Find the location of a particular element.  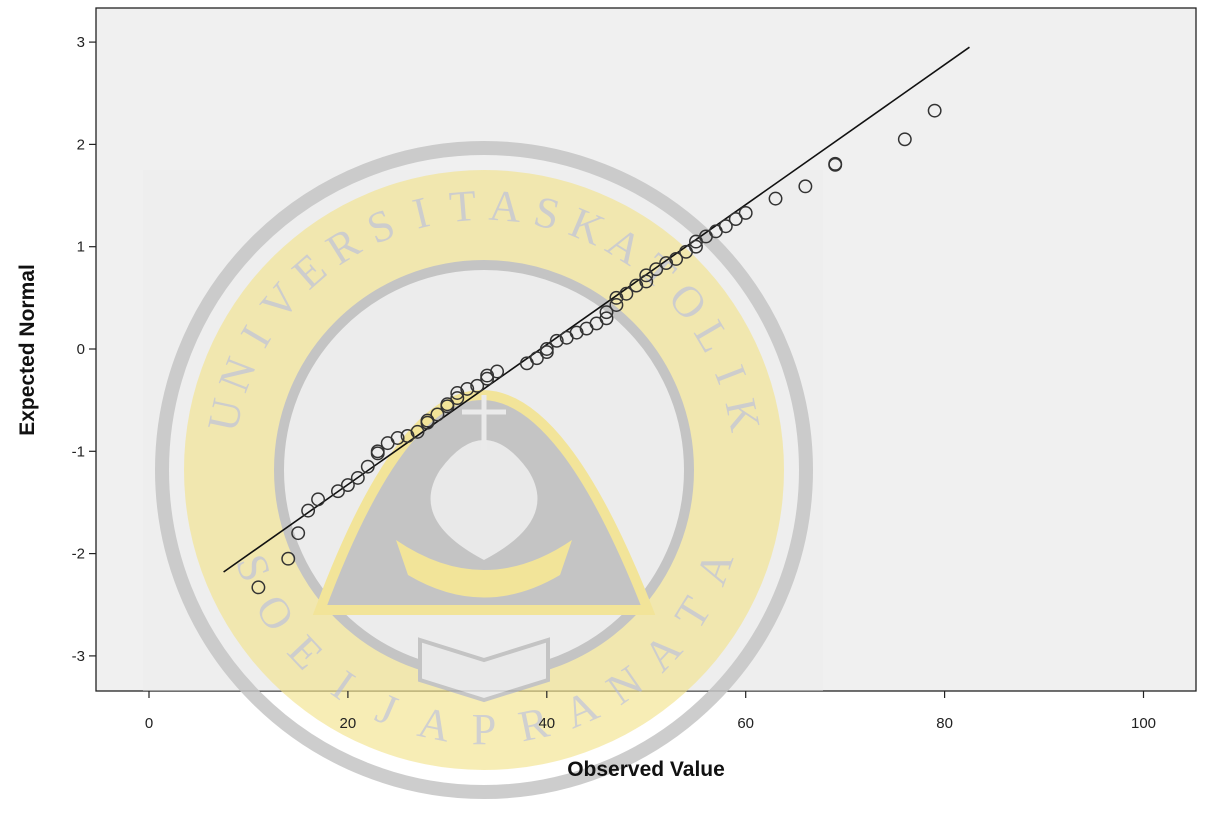

y-tick-label: 1 is located at coordinates (81, 247).